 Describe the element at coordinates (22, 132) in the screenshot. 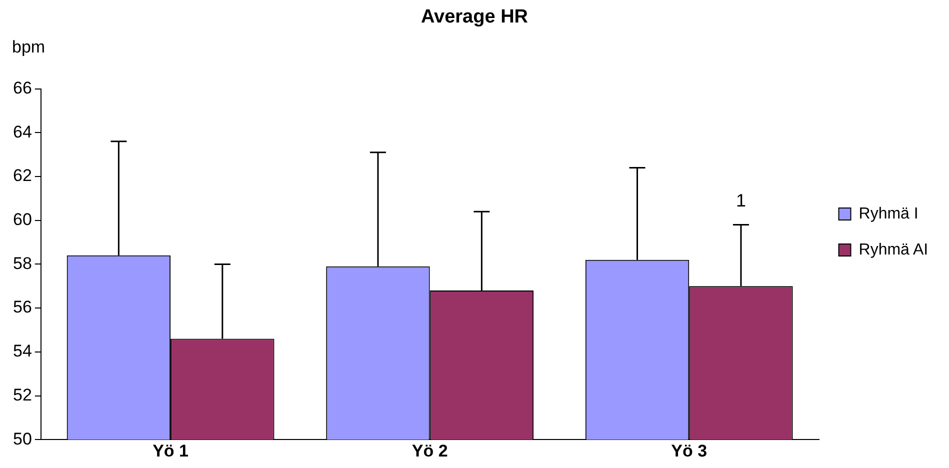

I see `y-tick-label: 64` at that location.